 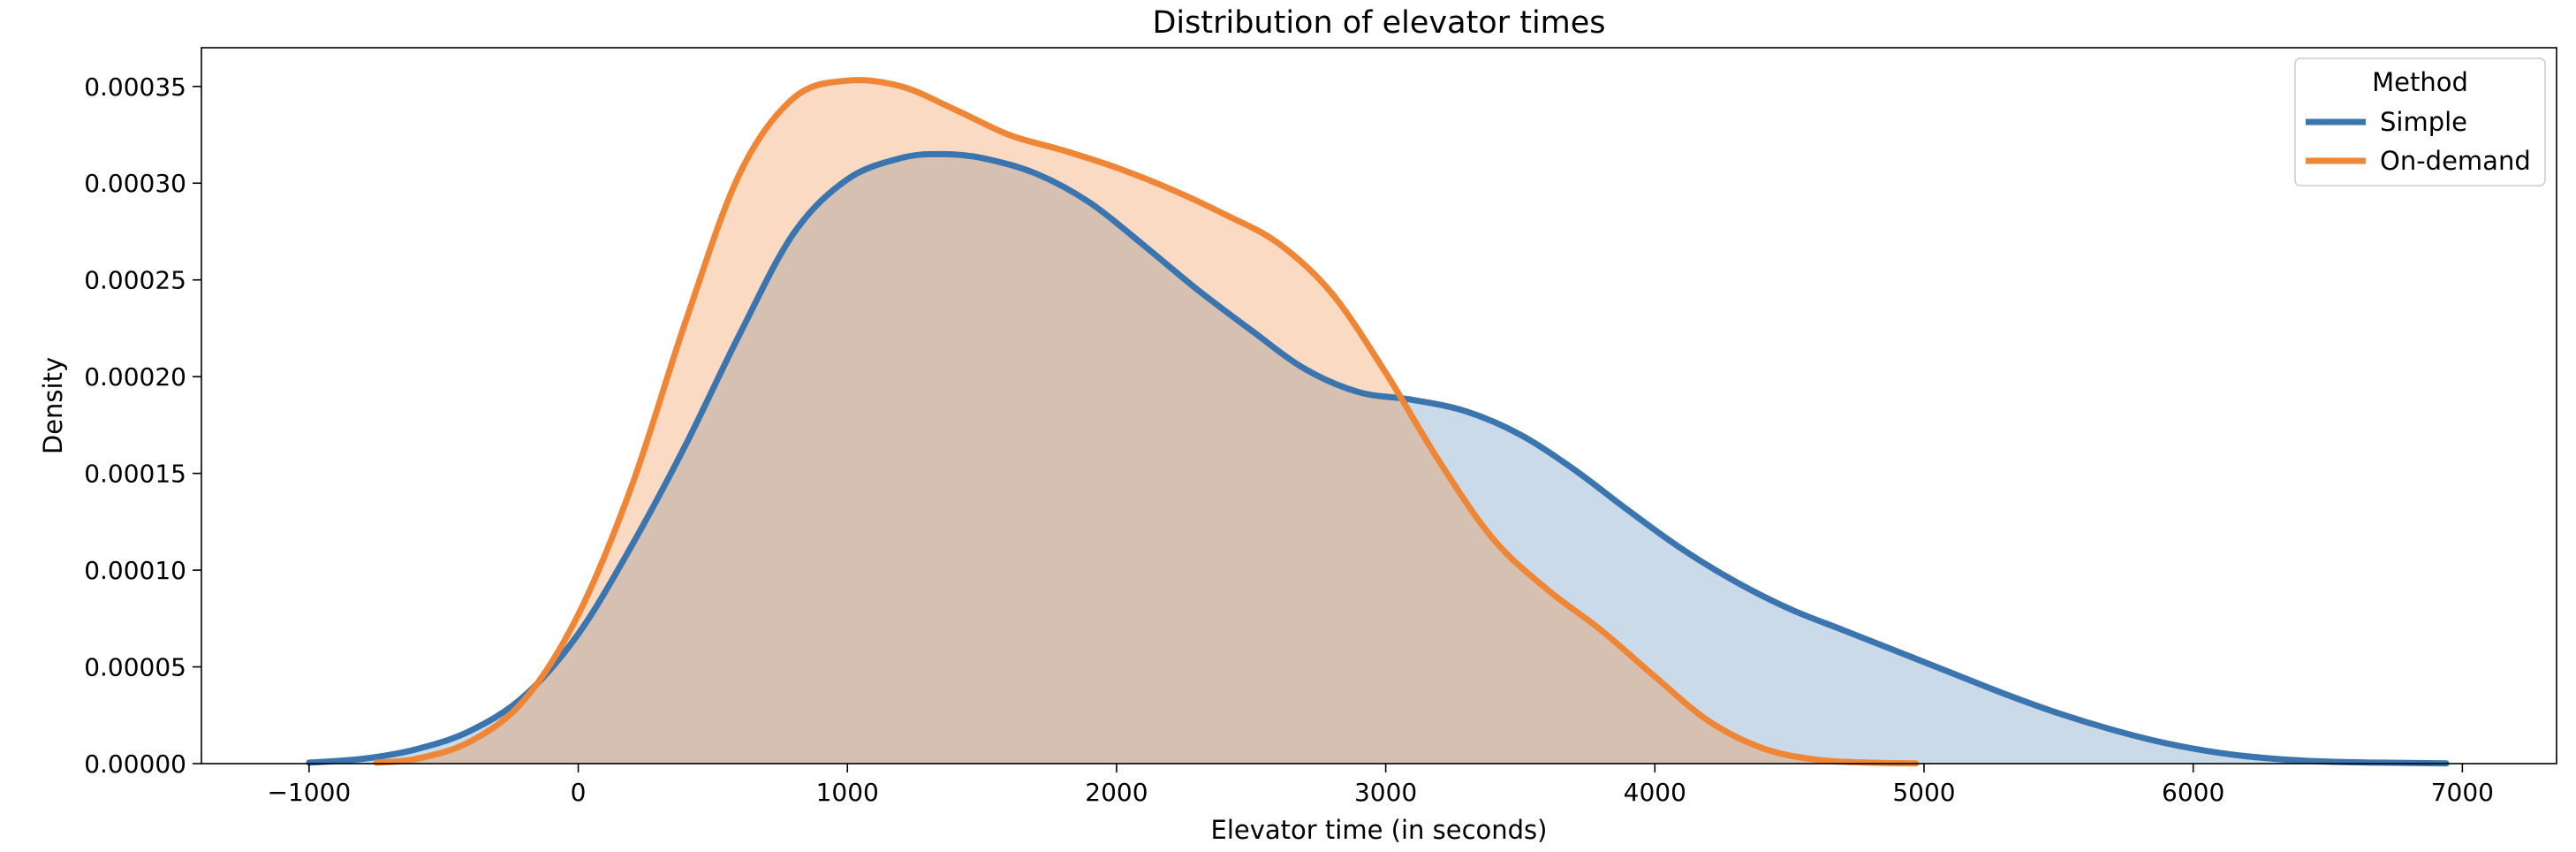 I want to click on legend-label-simple: Simple, so click(x=2424, y=122).